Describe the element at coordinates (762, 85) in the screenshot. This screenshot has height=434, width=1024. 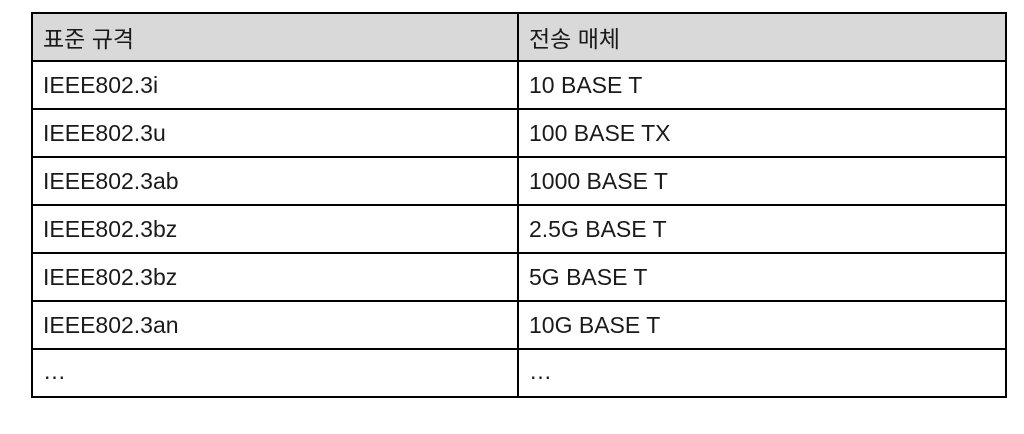
I see `cell-medium: 10 BASE T` at that location.